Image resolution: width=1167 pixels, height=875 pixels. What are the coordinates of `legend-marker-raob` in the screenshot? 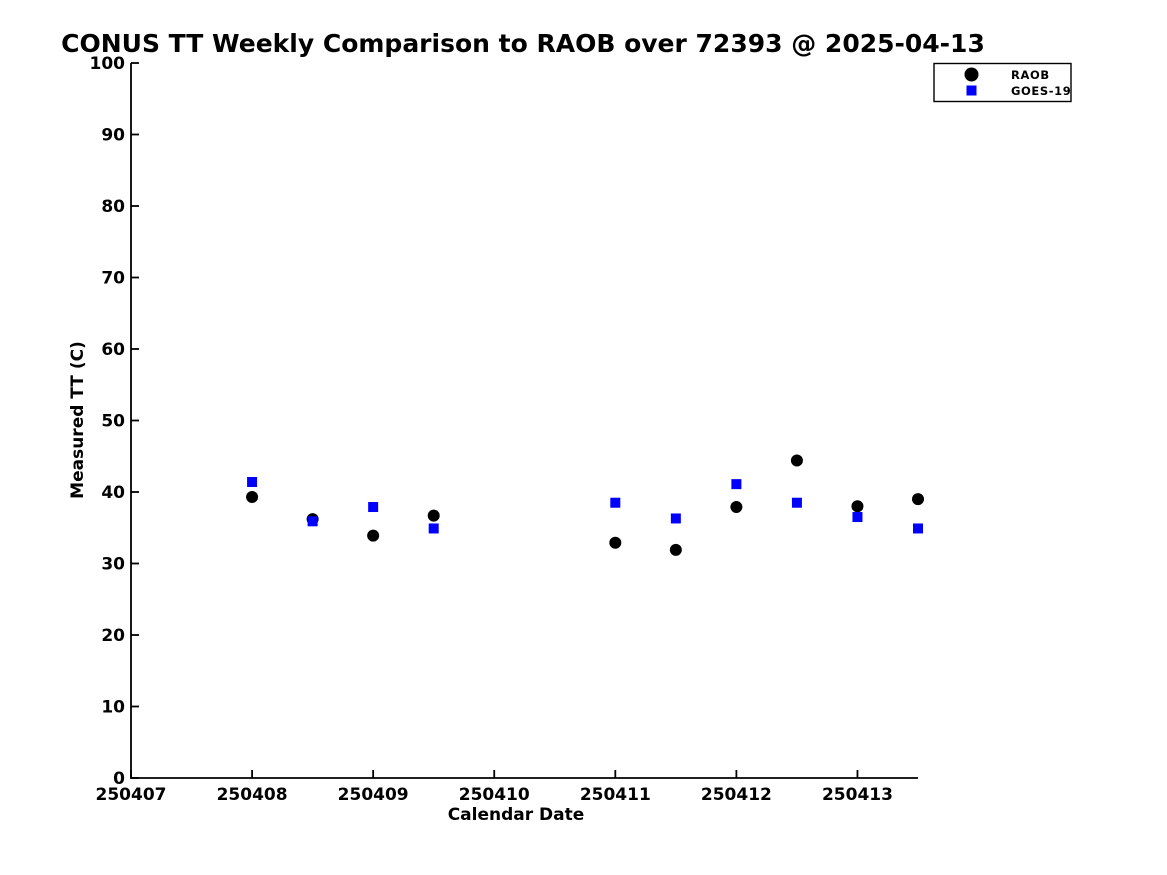 It's located at (971, 74).